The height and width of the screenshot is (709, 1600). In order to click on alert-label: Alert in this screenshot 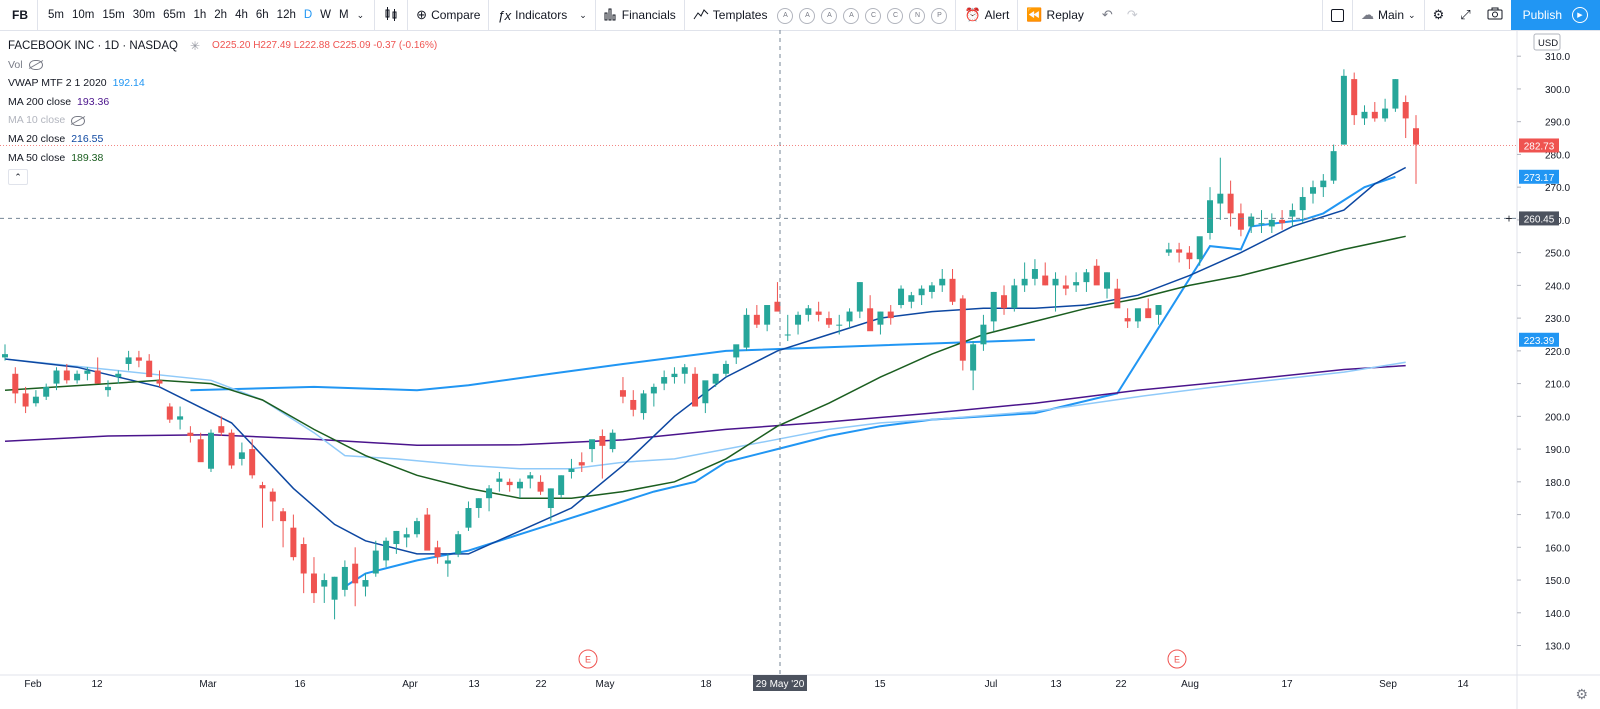, I will do `click(997, 15)`.